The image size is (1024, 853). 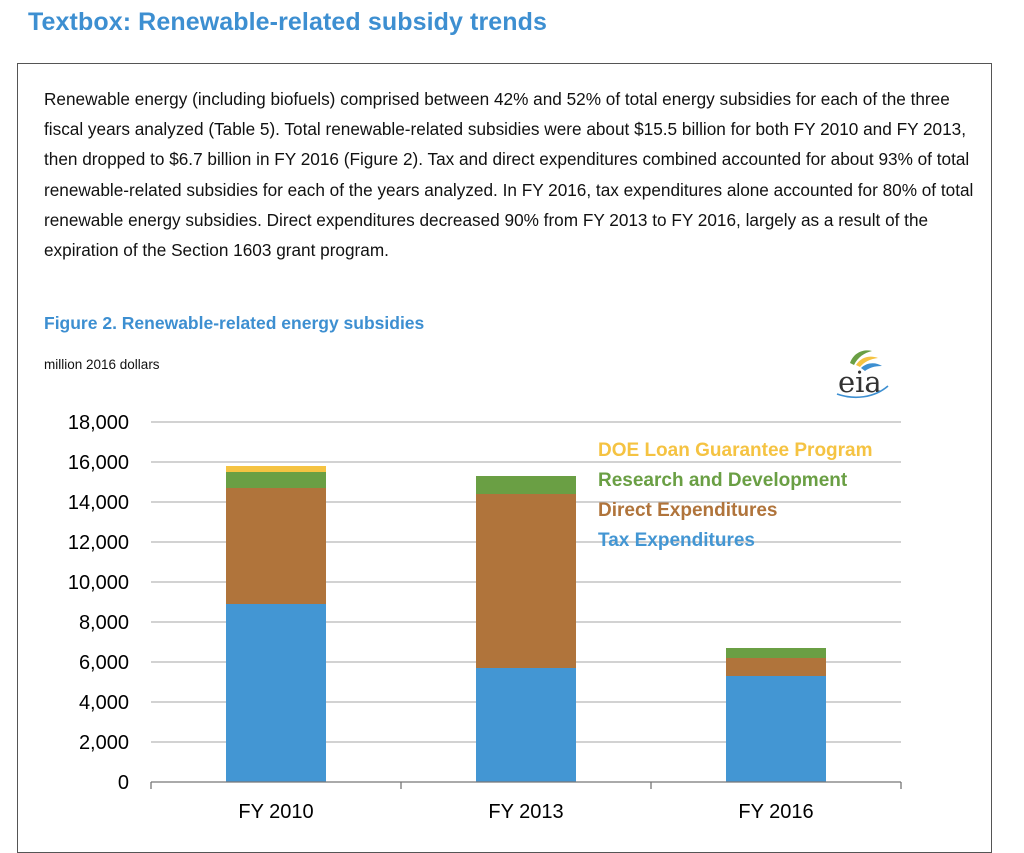 What do you see at coordinates (676, 540) in the screenshot?
I see `legend-tax-expenditures: Tax Expenditures` at bounding box center [676, 540].